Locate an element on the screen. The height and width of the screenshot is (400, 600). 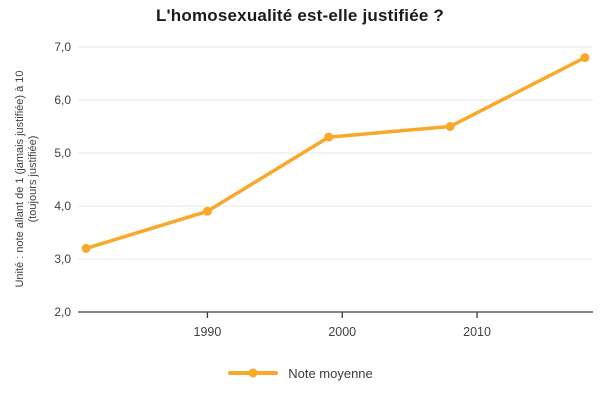
legend-label: Note moyenne is located at coordinates (330, 373).